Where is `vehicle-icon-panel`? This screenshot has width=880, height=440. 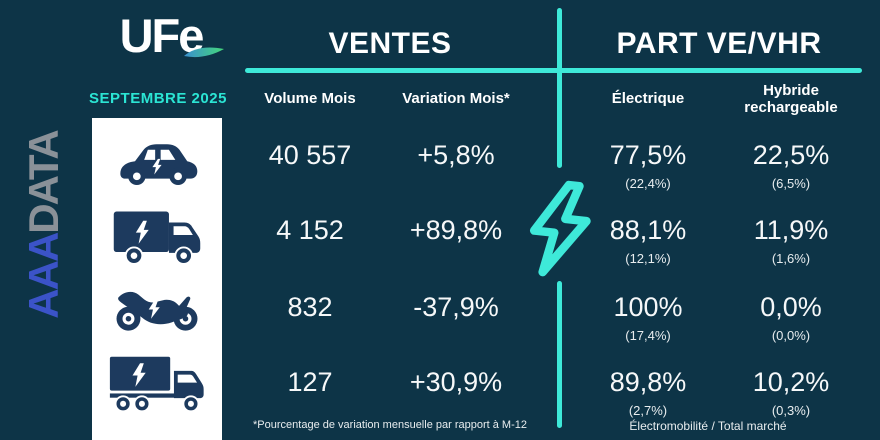 vehicle-icon-panel is located at coordinates (157, 279).